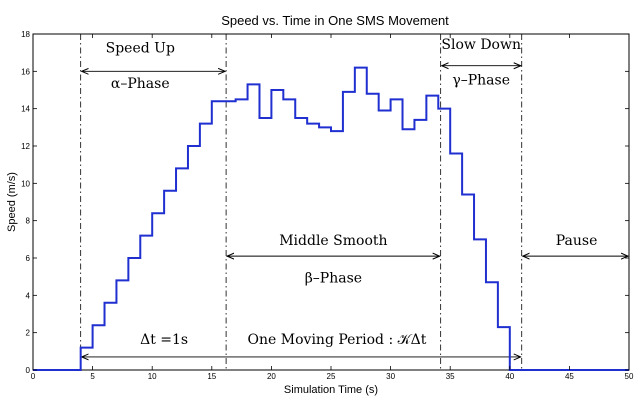  I want to click on y-tick-label: 6, so click(28, 258).